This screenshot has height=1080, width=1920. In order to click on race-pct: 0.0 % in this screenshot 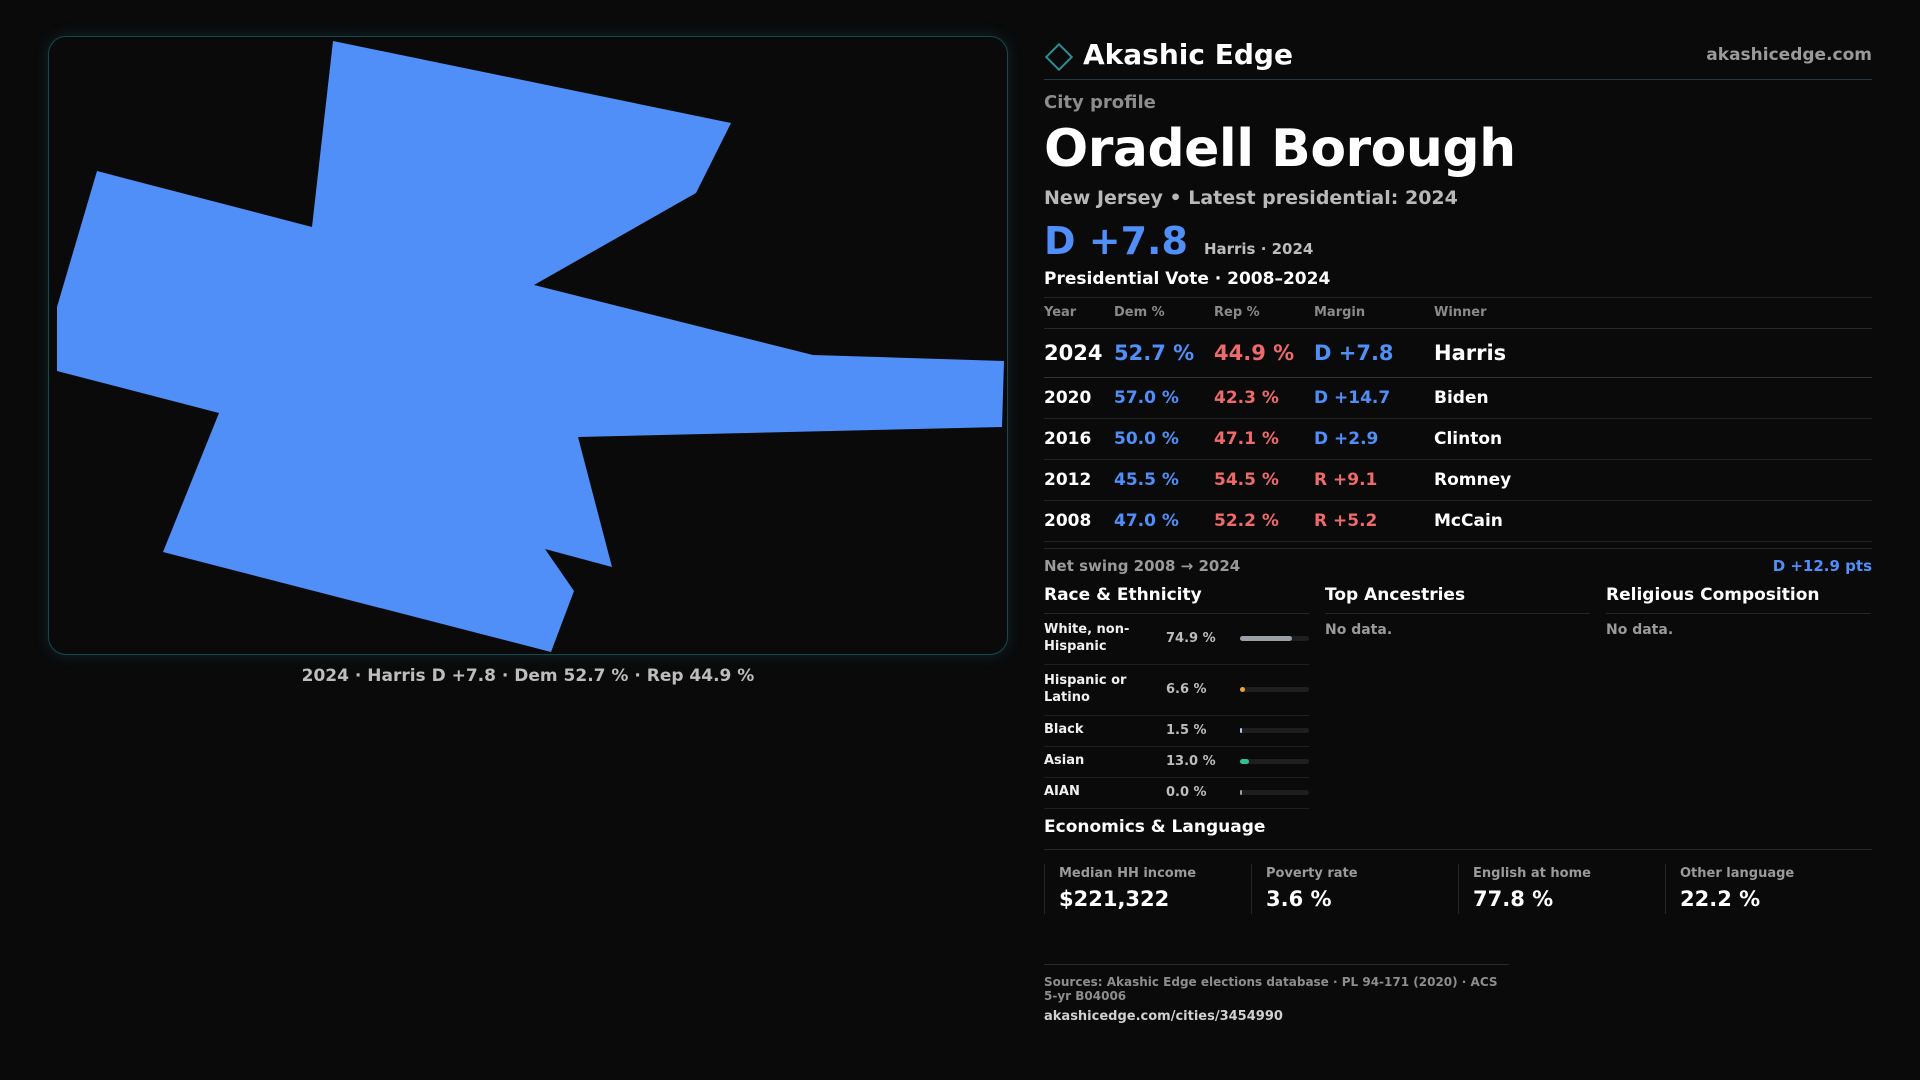, I will do `click(1186, 792)`.